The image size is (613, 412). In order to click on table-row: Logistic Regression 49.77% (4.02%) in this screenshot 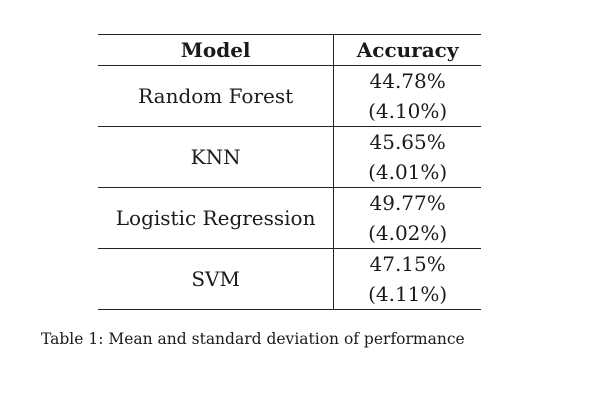, I will do `click(289, 218)`.